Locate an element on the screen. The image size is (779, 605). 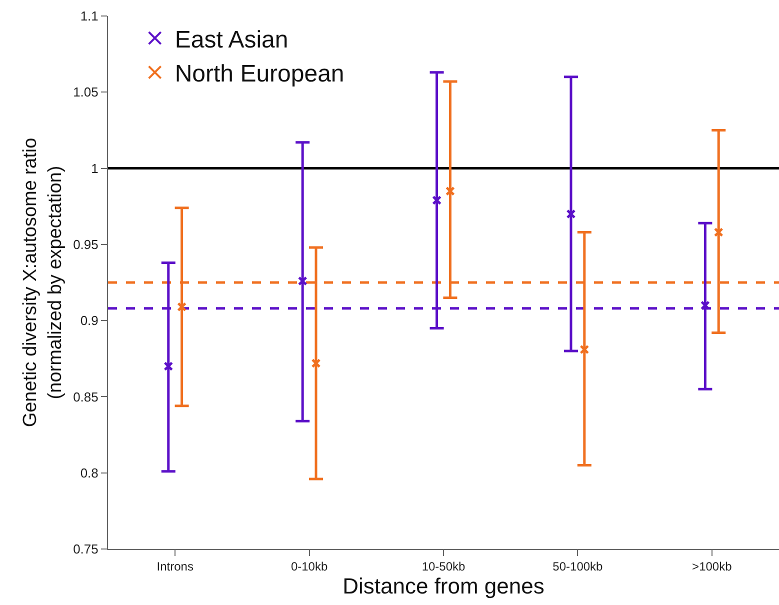
y-tick-label: 0.8 is located at coordinates (89, 472).